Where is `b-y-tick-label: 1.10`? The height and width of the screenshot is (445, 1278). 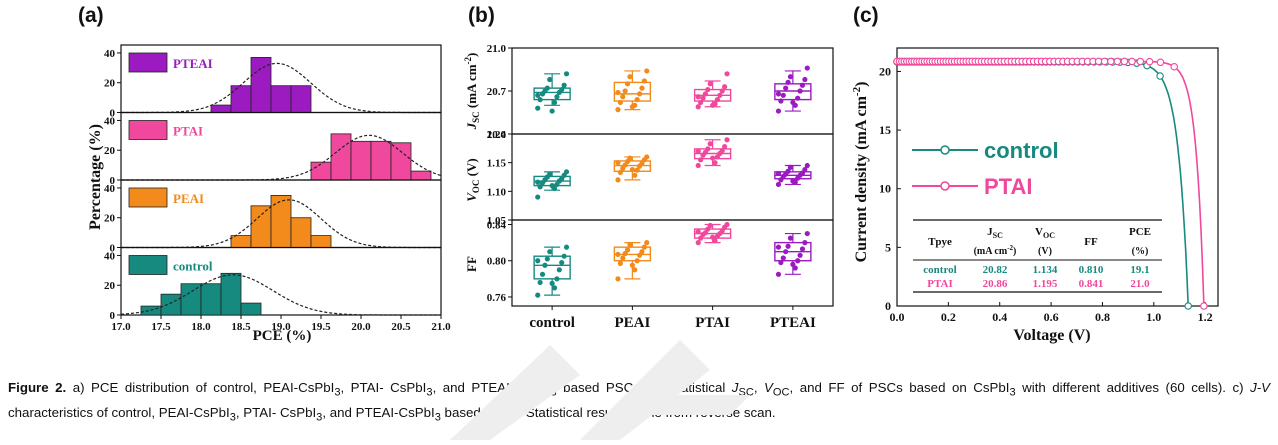
b-y-tick-label: 1.10 is located at coordinates (497, 192).